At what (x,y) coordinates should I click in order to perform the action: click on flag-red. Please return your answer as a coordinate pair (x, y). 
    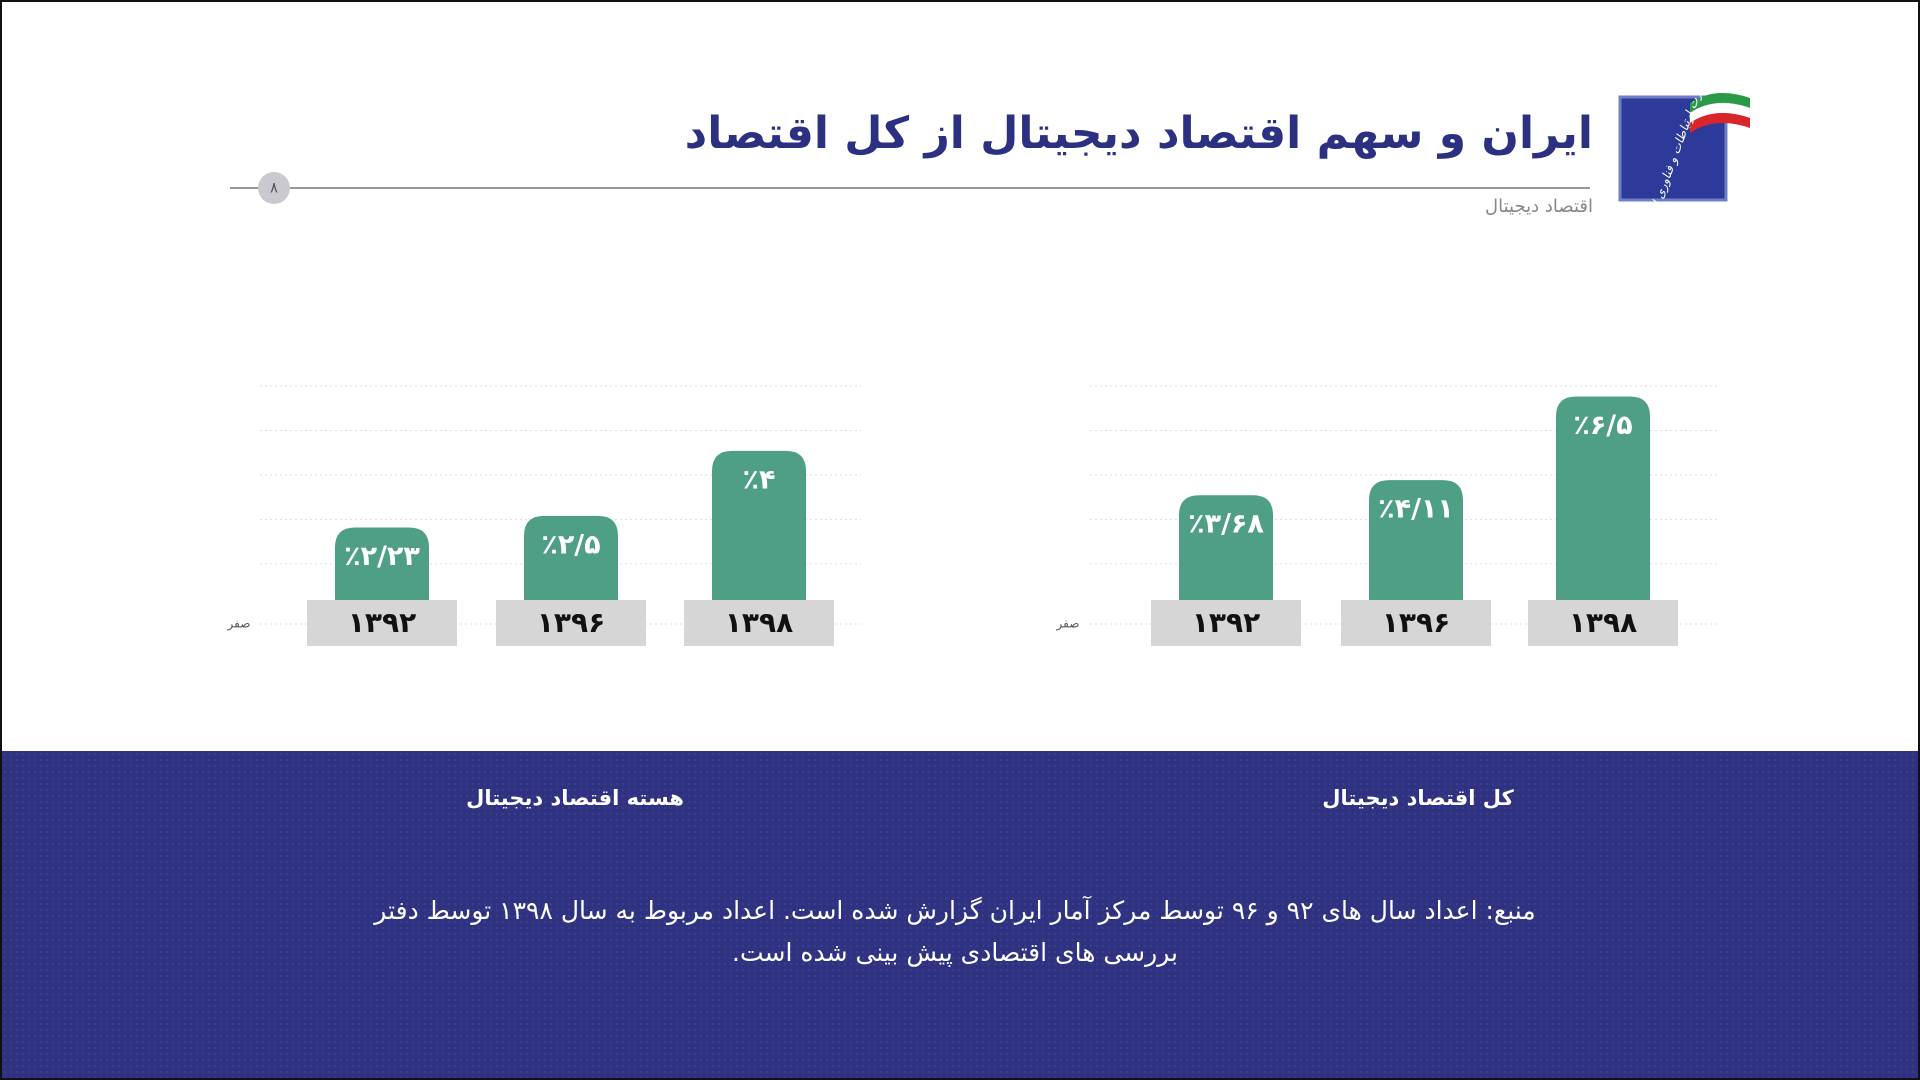
    Looking at the image, I should click on (1720, 123).